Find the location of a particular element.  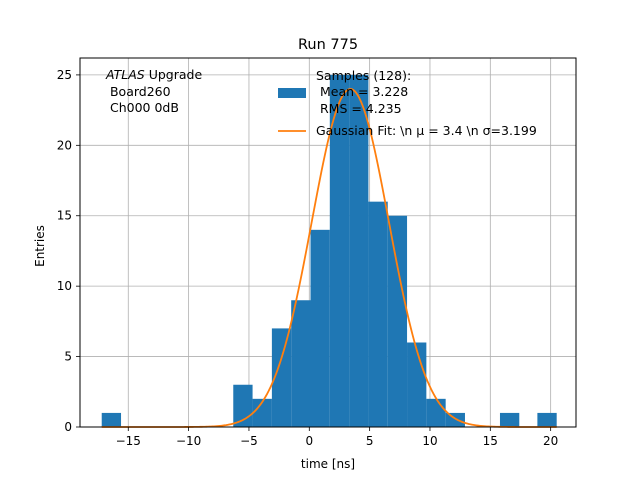

y-tick-label-1: 5 is located at coordinates (68, 357).